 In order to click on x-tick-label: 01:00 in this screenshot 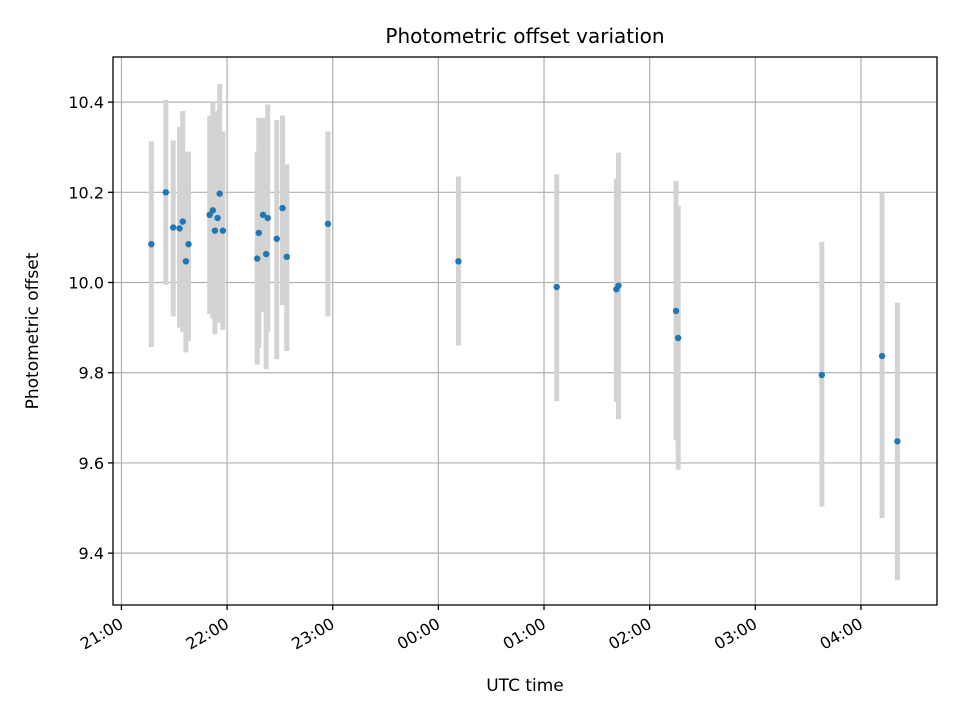, I will do `click(524, 634)`.